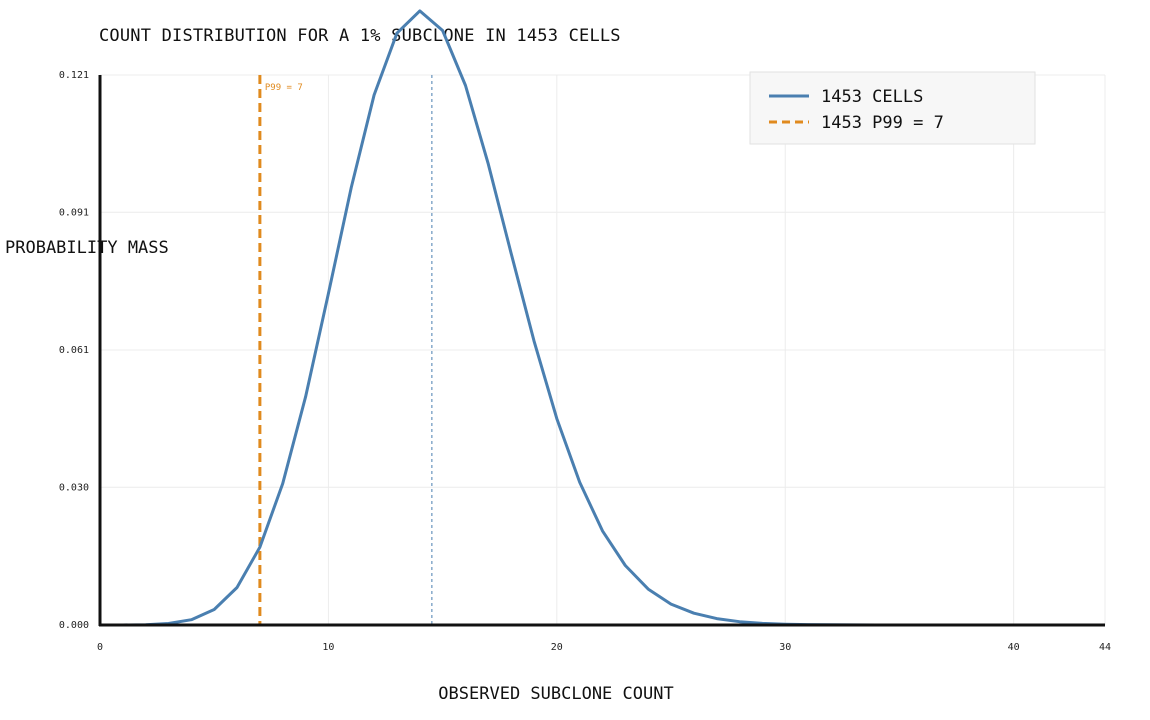 The width and height of the screenshot is (1150, 720). What do you see at coordinates (882, 123) in the screenshot?
I see `legend-label-threshold: 1453 P99 = 7` at bounding box center [882, 123].